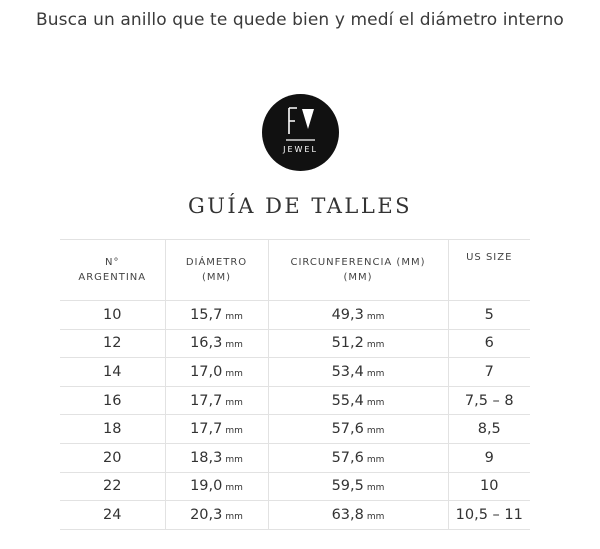  Describe the element at coordinates (112, 400) in the screenshot. I see `argentina-size: 16` at that location.